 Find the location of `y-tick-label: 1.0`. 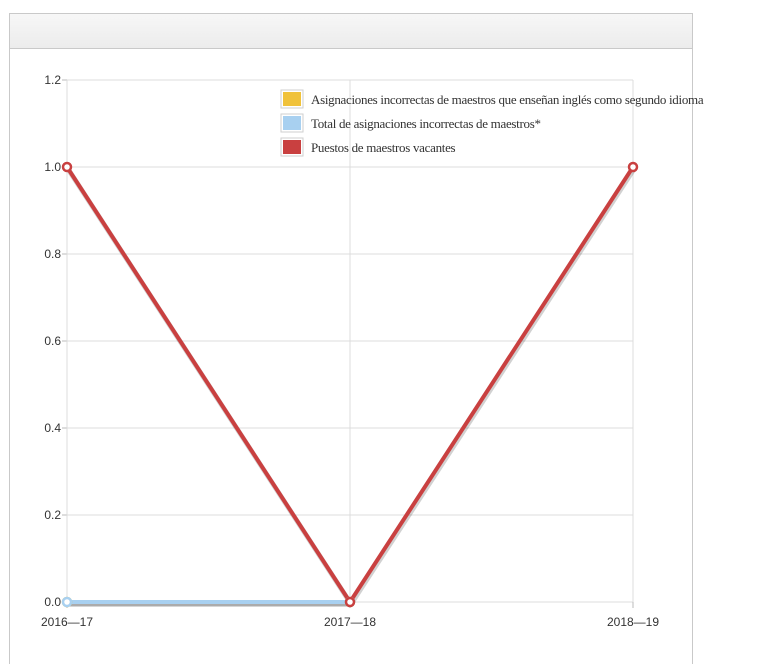

y-tick-label: 1.0 is located at coordinates (52, 167).